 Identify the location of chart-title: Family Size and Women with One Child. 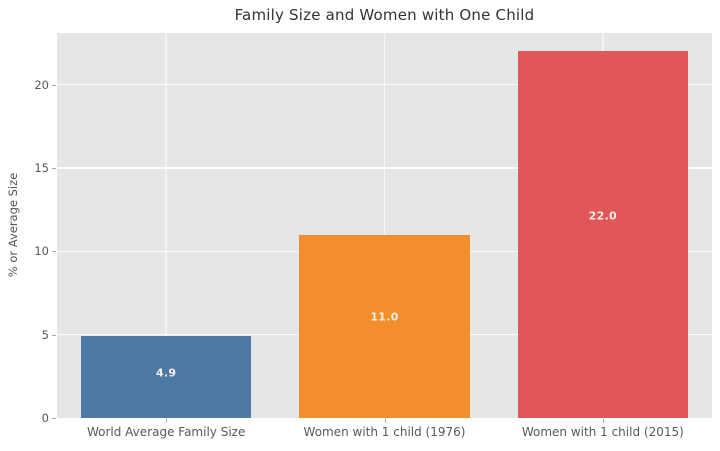
(384, 15).